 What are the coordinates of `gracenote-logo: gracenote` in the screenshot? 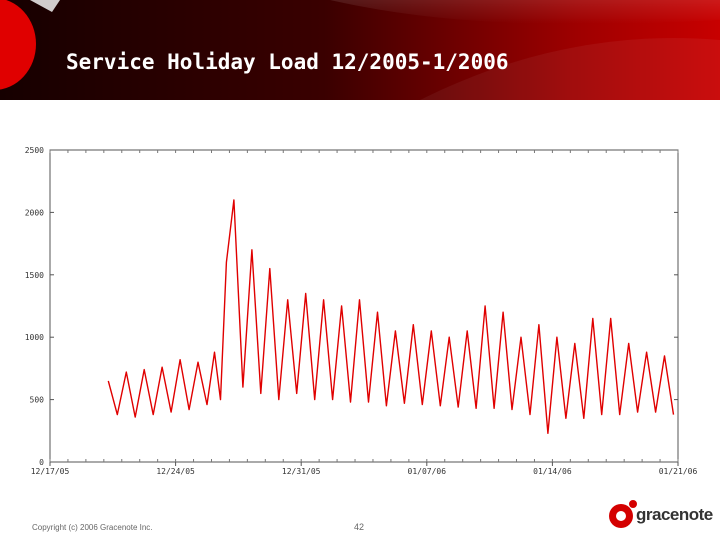 It's located at (662, 515).